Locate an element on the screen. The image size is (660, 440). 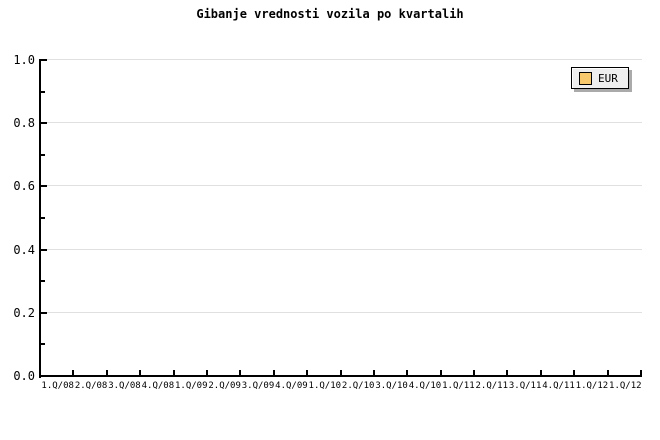
x-axis-tick-label: 4.Q/10 is located at coordinates (425, 386).